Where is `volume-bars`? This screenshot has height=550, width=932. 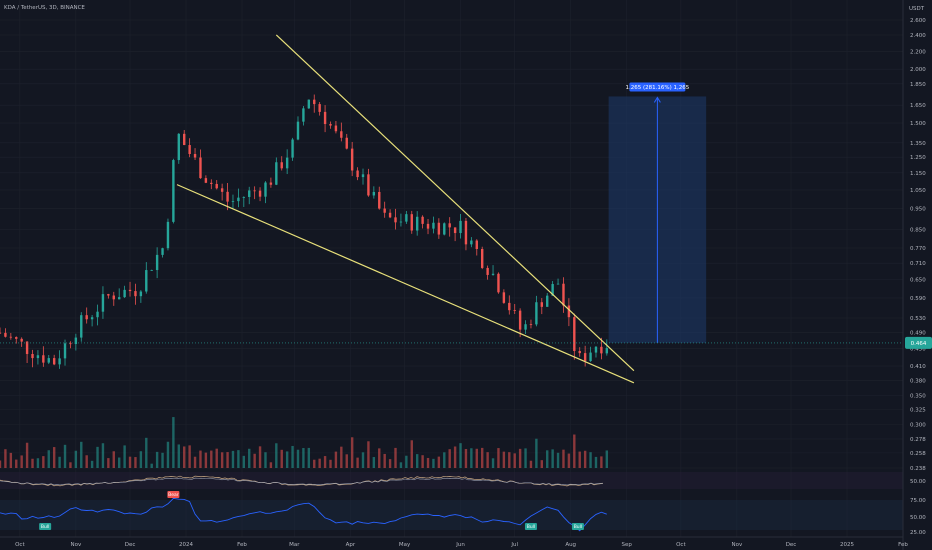 volume-bars is located at coordinates (304, 442).